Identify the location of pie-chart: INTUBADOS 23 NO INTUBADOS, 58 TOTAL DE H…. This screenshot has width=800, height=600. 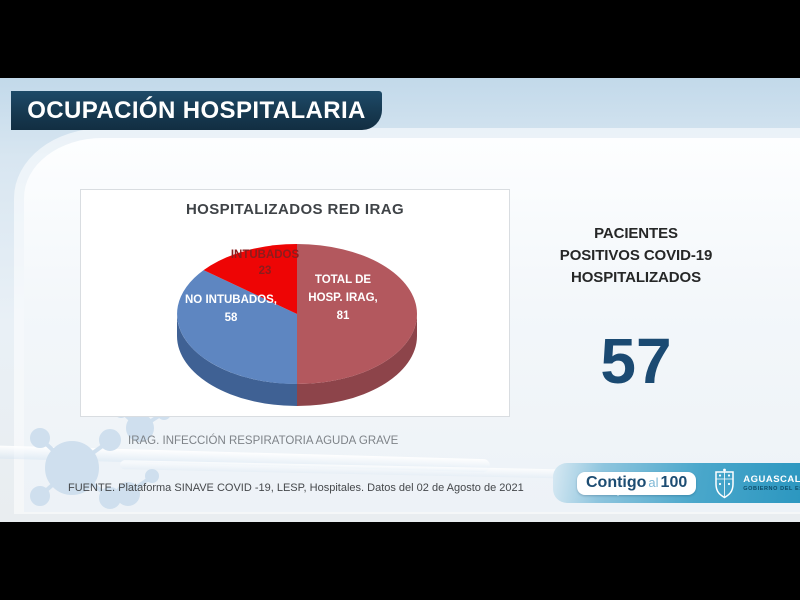
(297, 325).